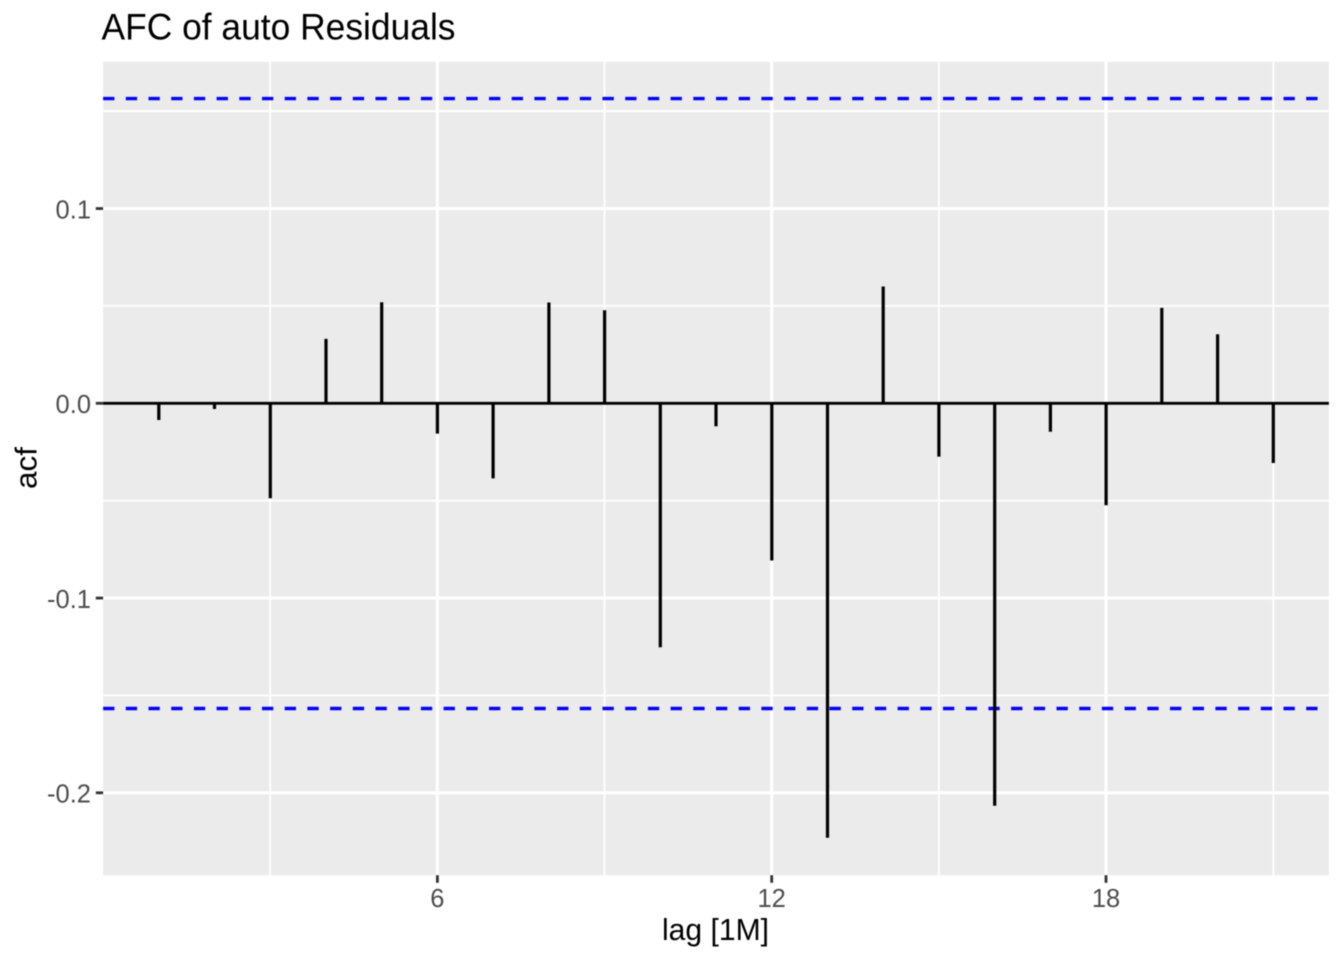 The width and height of the screenshot is (1344, 960). Describe the element at coordinates (69, 600) in the screenshot. I see `svg-text: -0.1` at that location.